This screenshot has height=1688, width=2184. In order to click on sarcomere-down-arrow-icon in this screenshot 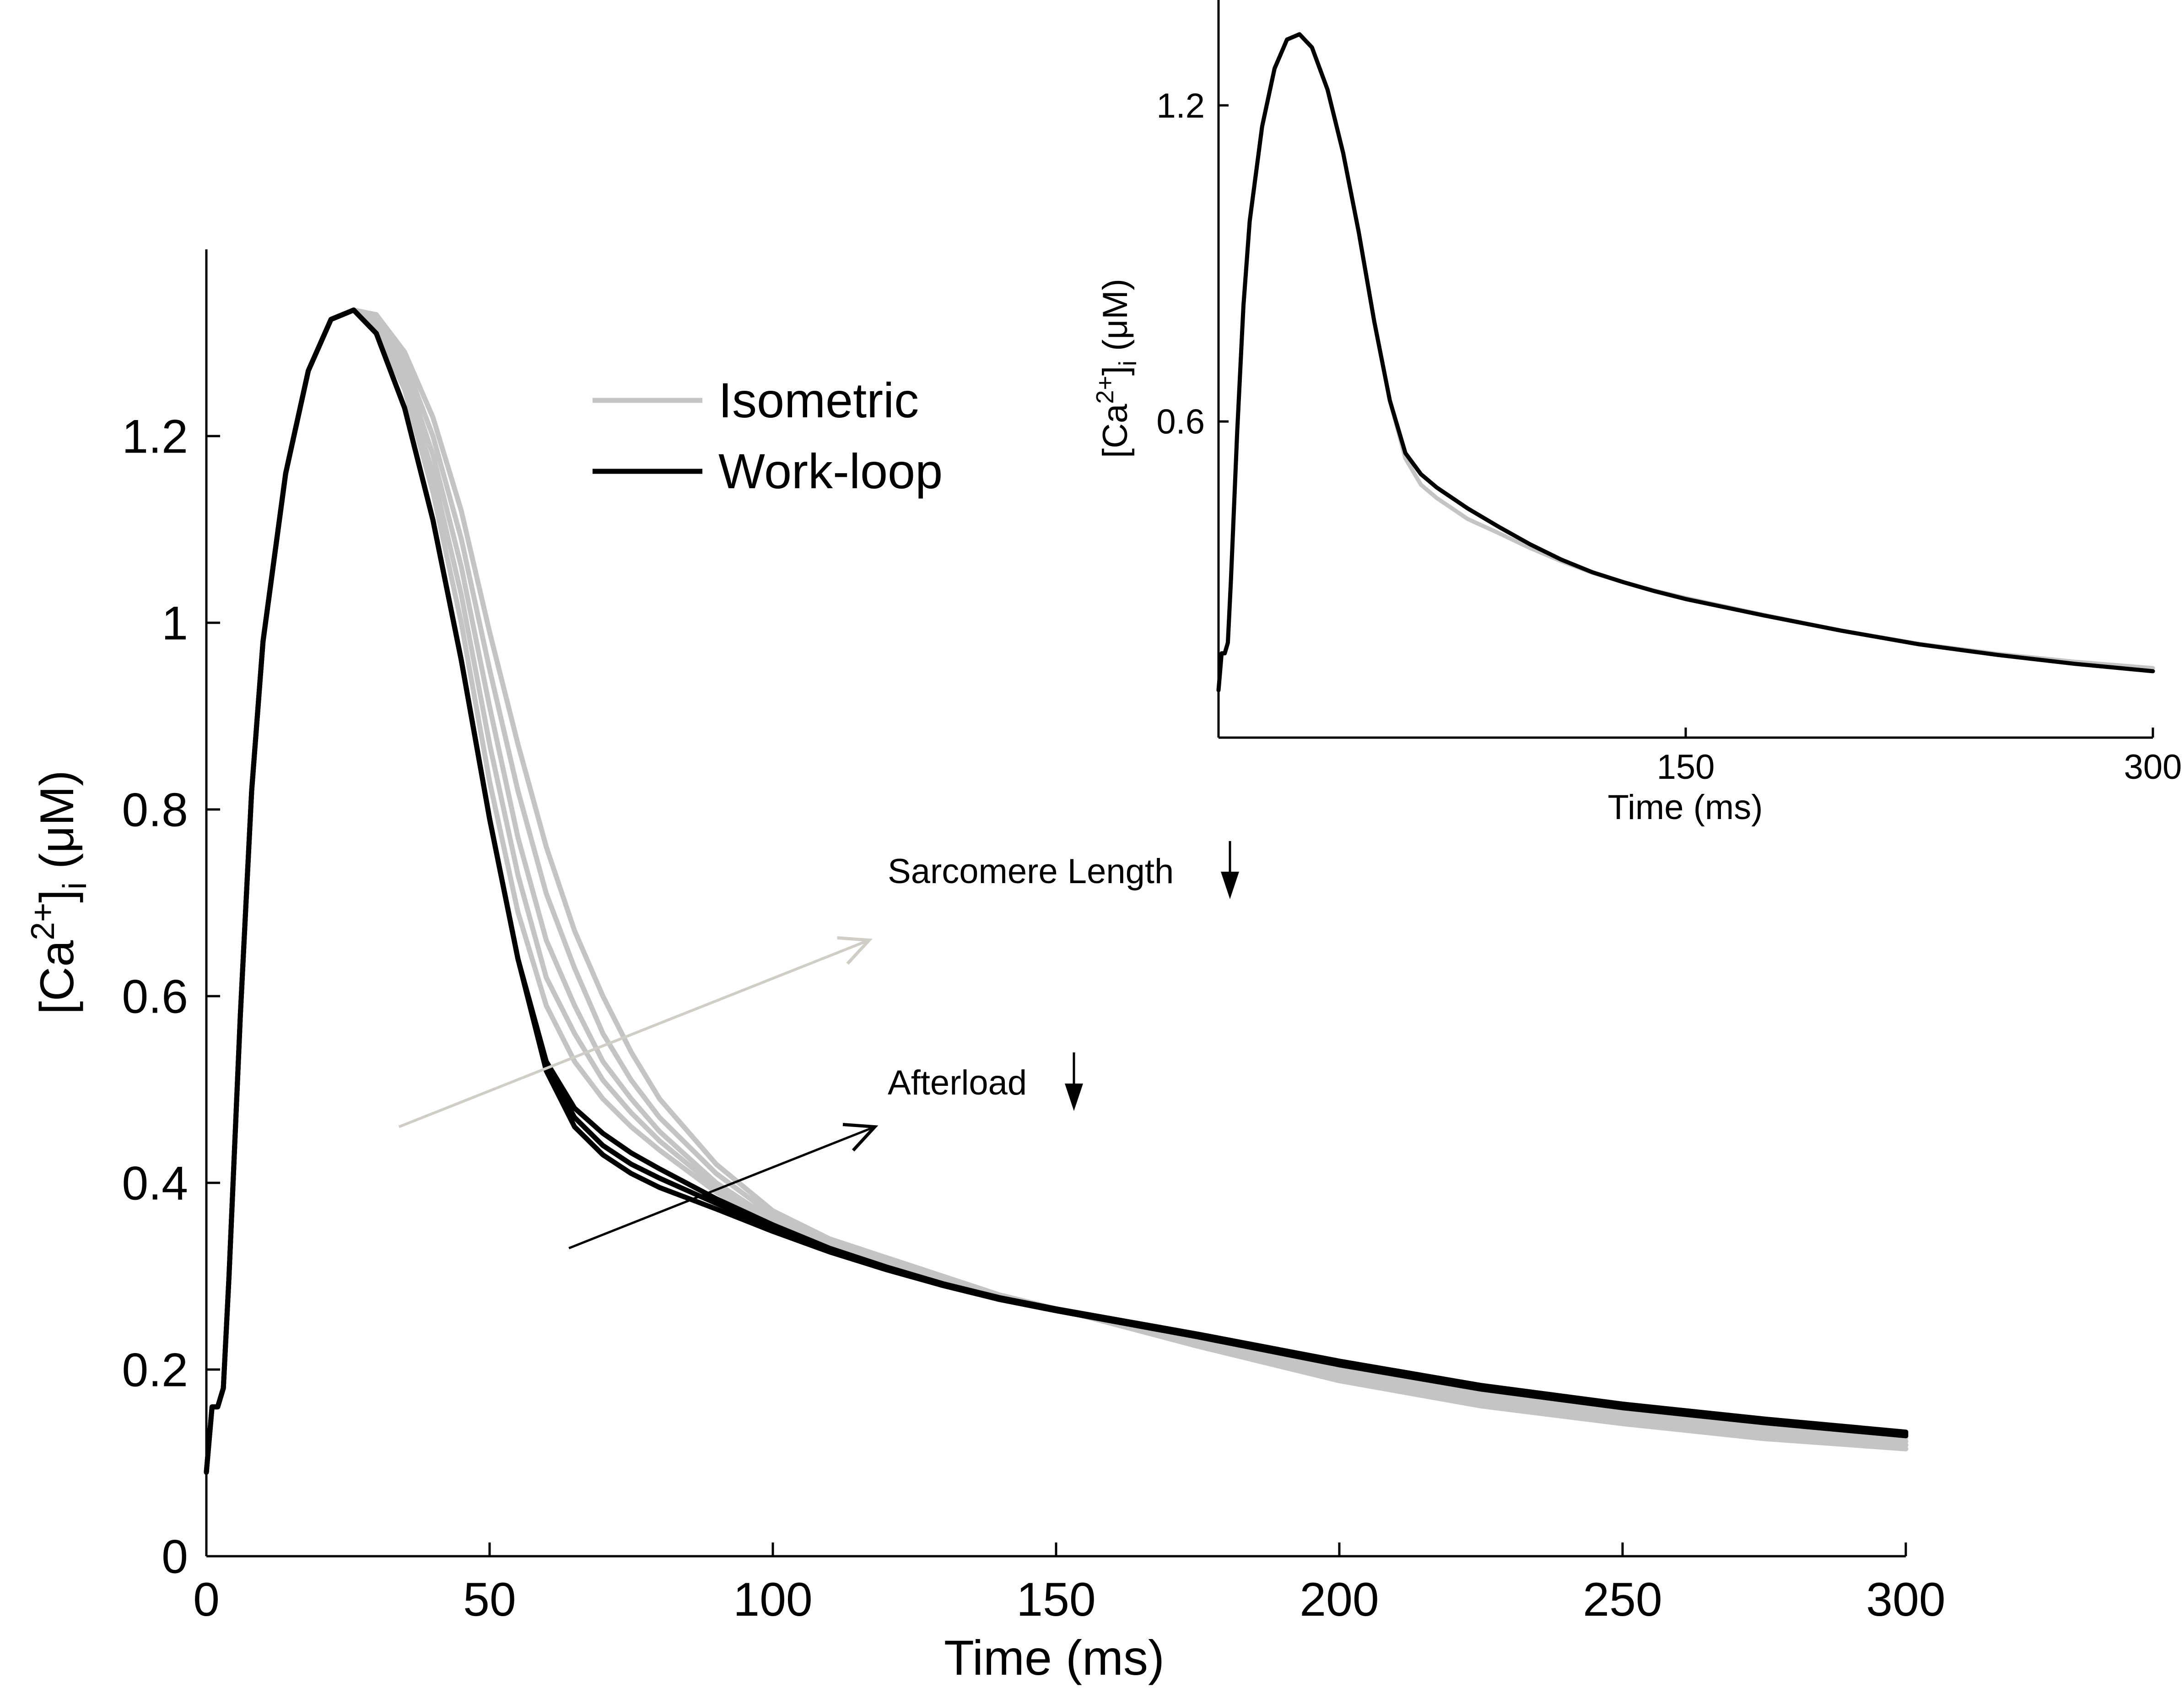, I will do `click(1230, 870)`.